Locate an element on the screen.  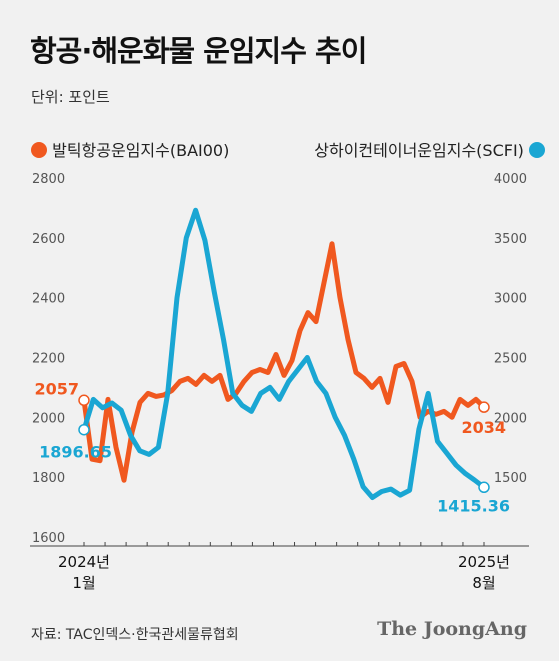
source-note: 자료: TAC인덱스·한국관세물류협회 is located at coordinates (135, 635).